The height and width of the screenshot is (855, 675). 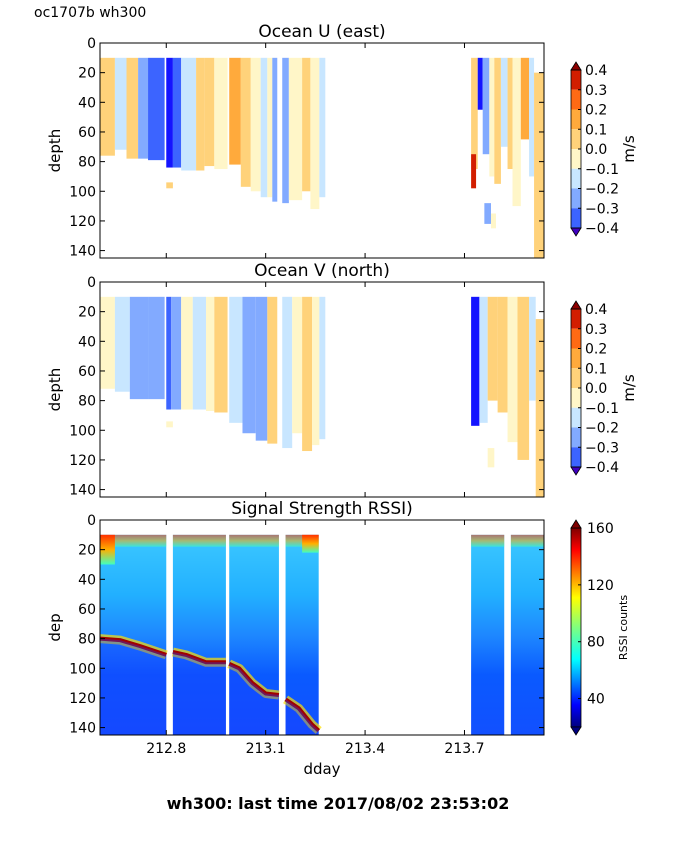 I want to click on colorbar-tick-label: −0.3, so click(x=602, y=209).